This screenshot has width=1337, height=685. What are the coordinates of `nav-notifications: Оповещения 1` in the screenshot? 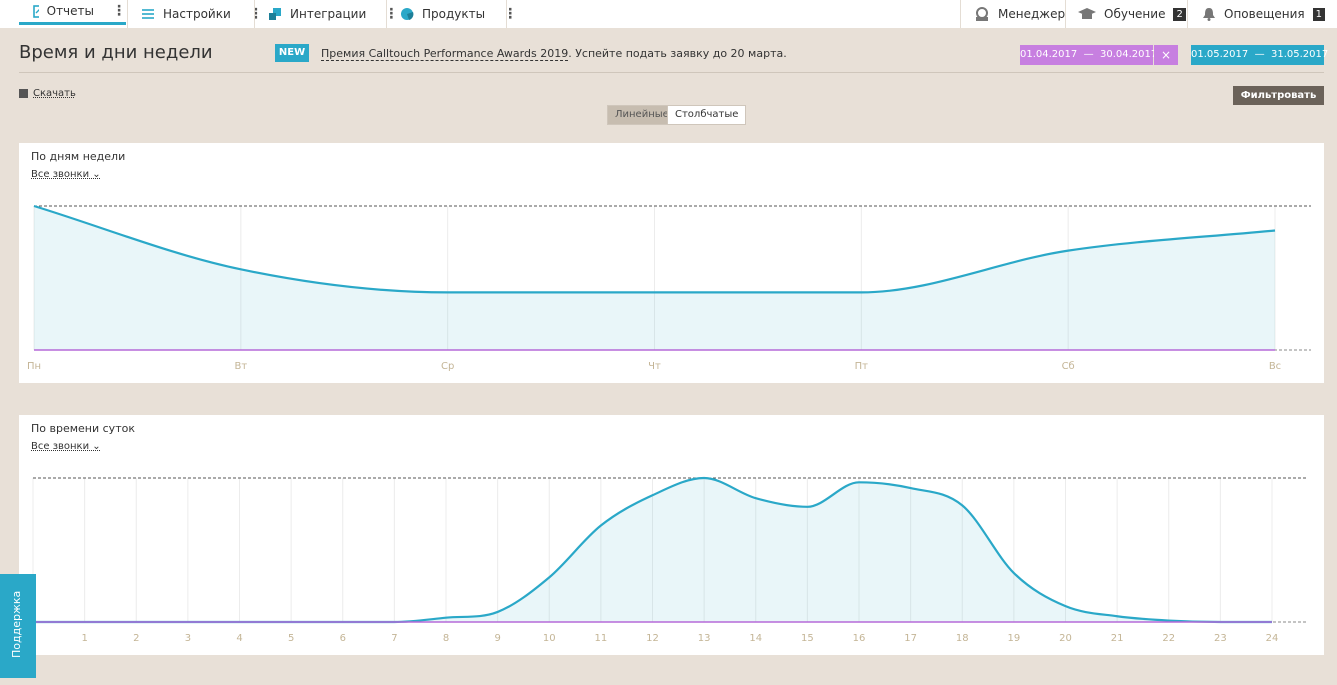 It's located at (1264, 14).